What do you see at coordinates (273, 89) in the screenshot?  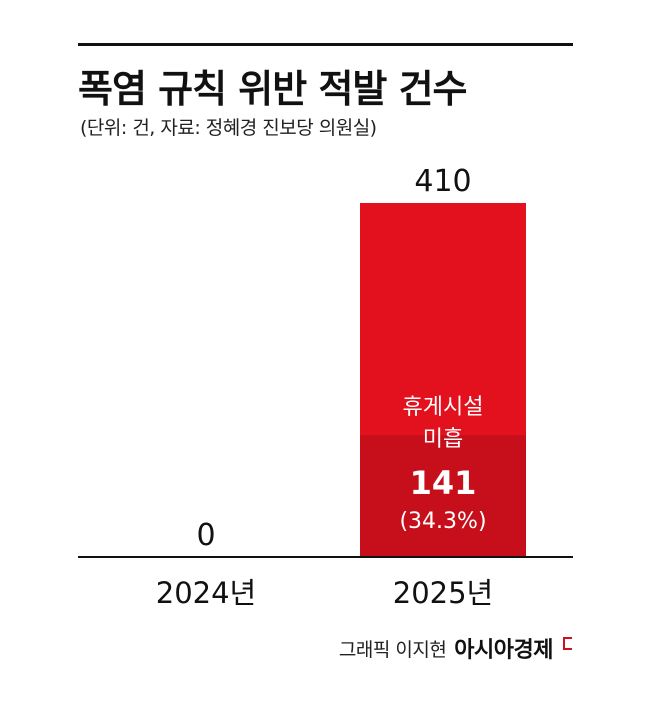 I see `chart-title: 폭염 규칙 위반 적발 건수` at bounding box center [273, 89].